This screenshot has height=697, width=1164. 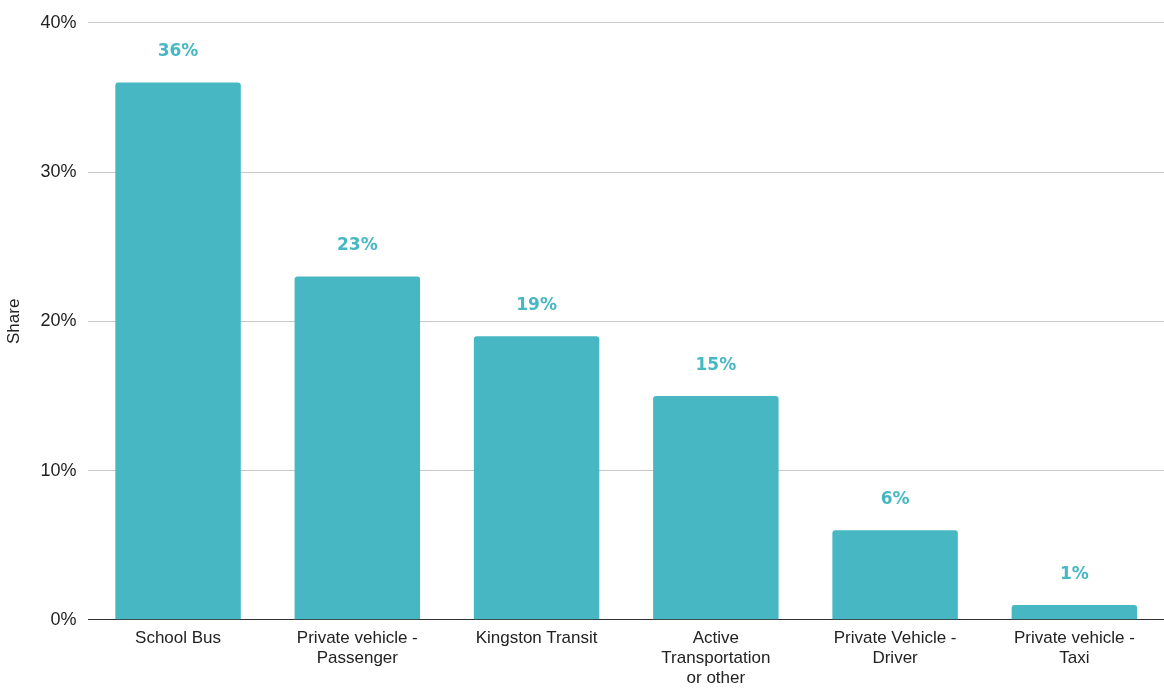 I want to click on y-axis-title: Share, so click(x=13, y=321).